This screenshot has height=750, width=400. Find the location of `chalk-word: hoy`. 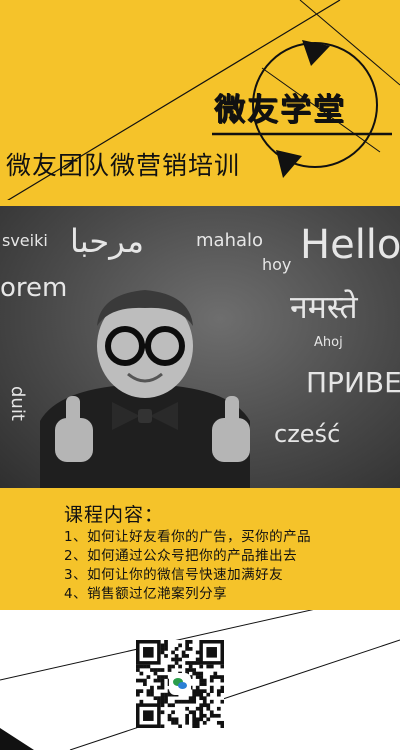

chalk-word: hoy is located at coordinates (276, 264).